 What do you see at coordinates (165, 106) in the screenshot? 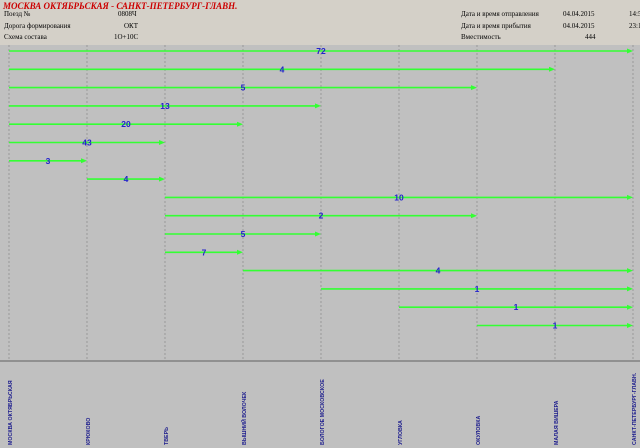
I see `segment-count-label: 13` at bounding box center [165, 106].